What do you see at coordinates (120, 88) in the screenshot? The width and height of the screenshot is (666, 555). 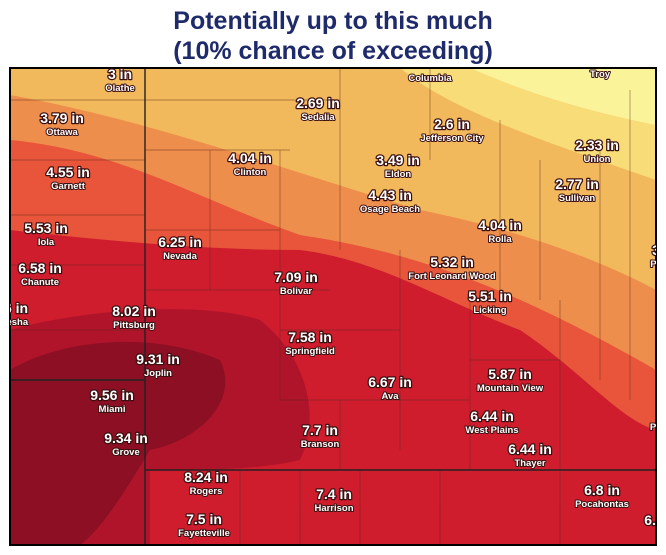 I see `city-name: Olathe` at bounding box center [120, 88].